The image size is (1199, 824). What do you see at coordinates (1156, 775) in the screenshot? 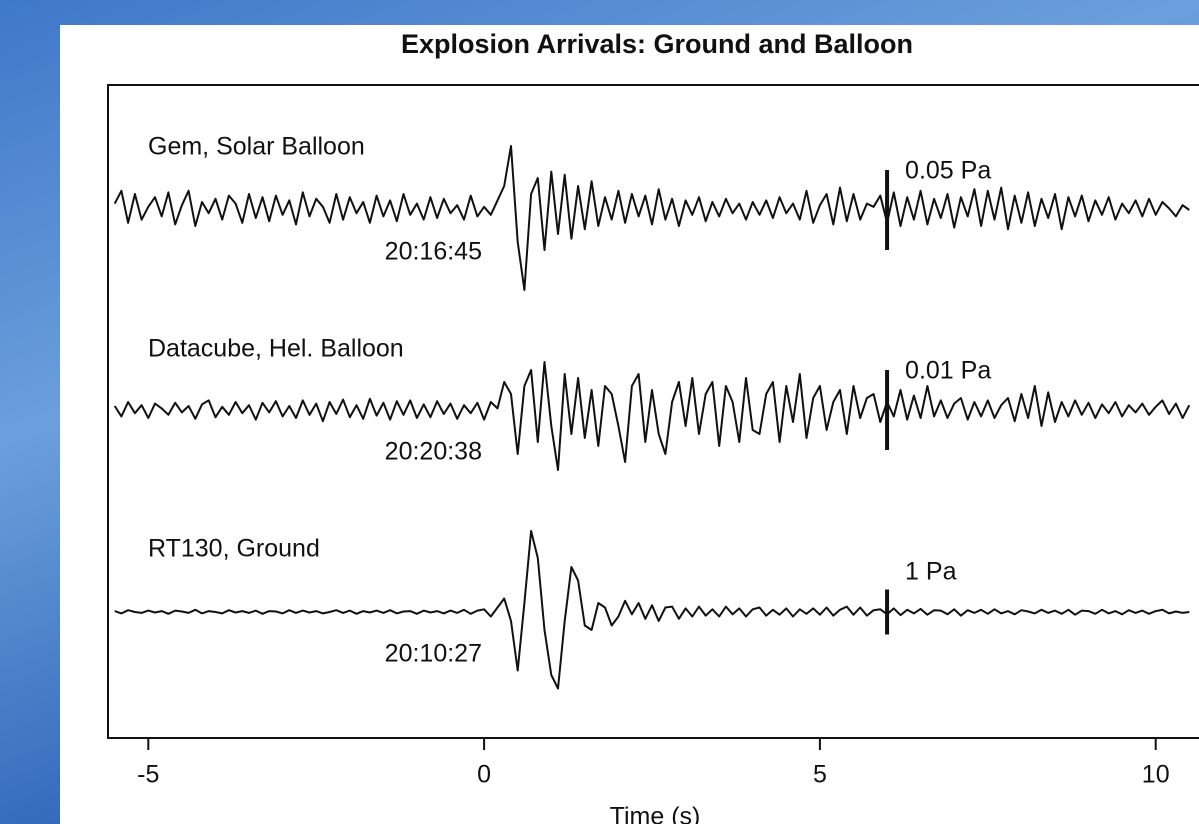
I see `x-tick-label: 10` at bounding box center [1156, 775].